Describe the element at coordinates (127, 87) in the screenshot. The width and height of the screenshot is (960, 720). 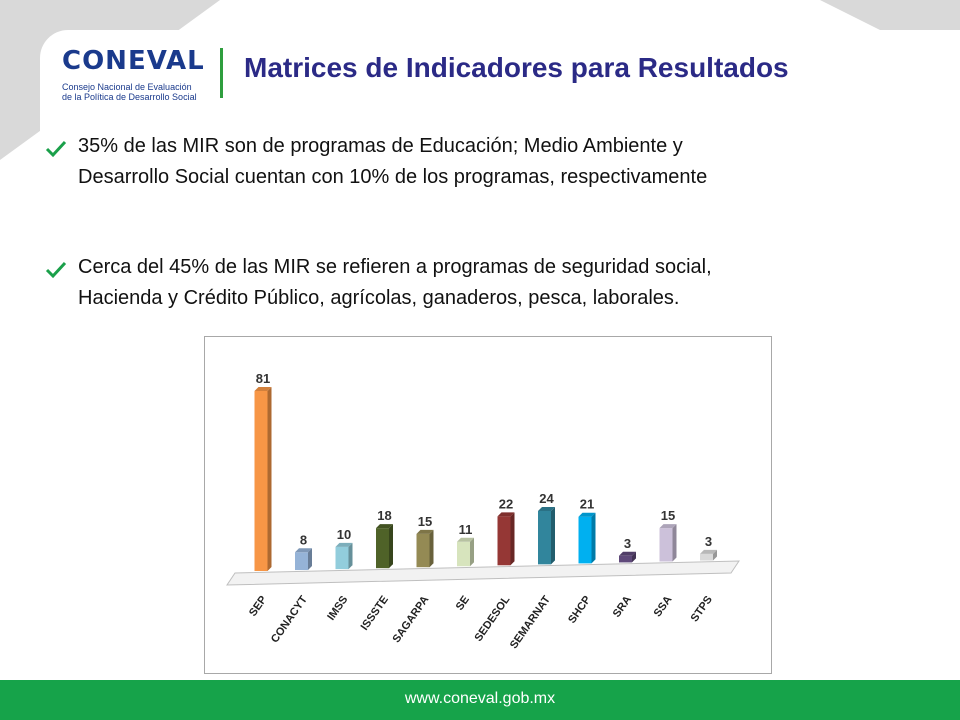
I see `logo-subtitle-1: Consejo Nacional de Evaluación` at that location.